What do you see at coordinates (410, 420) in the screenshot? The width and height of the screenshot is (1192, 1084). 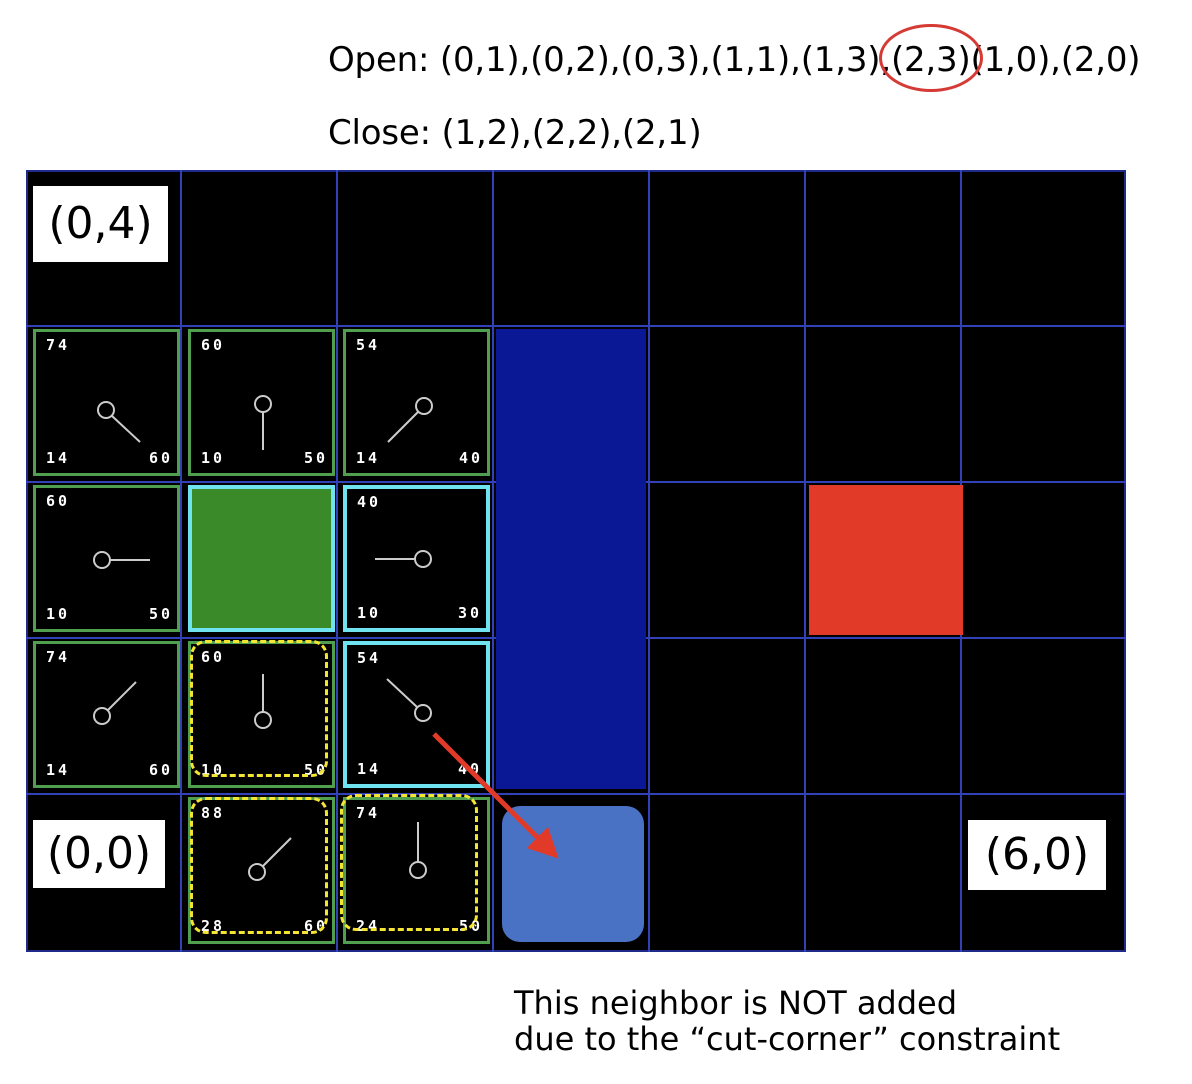 I see `left-down-icon` at bounding box center [410, 420].